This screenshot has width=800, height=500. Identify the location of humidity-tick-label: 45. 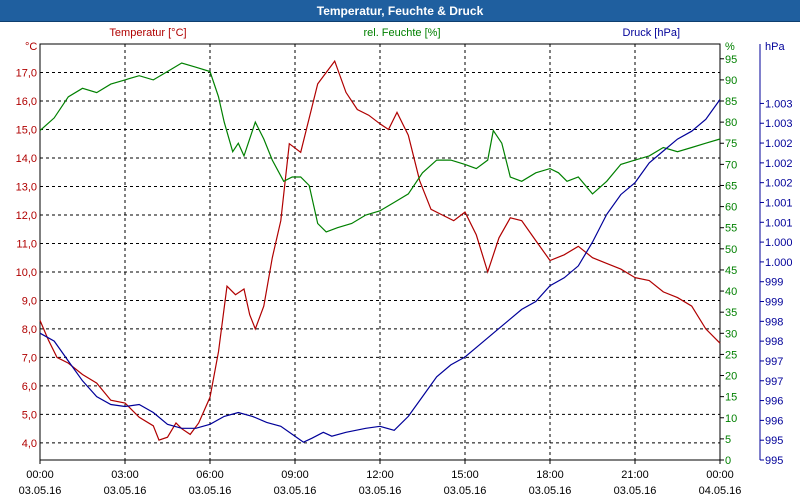
(731, 271).